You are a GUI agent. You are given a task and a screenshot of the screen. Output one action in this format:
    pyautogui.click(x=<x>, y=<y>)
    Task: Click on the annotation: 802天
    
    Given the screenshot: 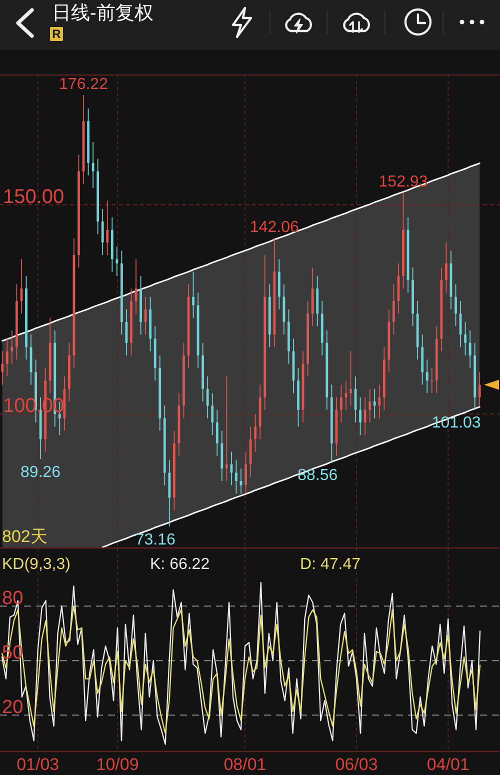 What is the action you would take?
    pyautogui.click(x=25, y=536)
    